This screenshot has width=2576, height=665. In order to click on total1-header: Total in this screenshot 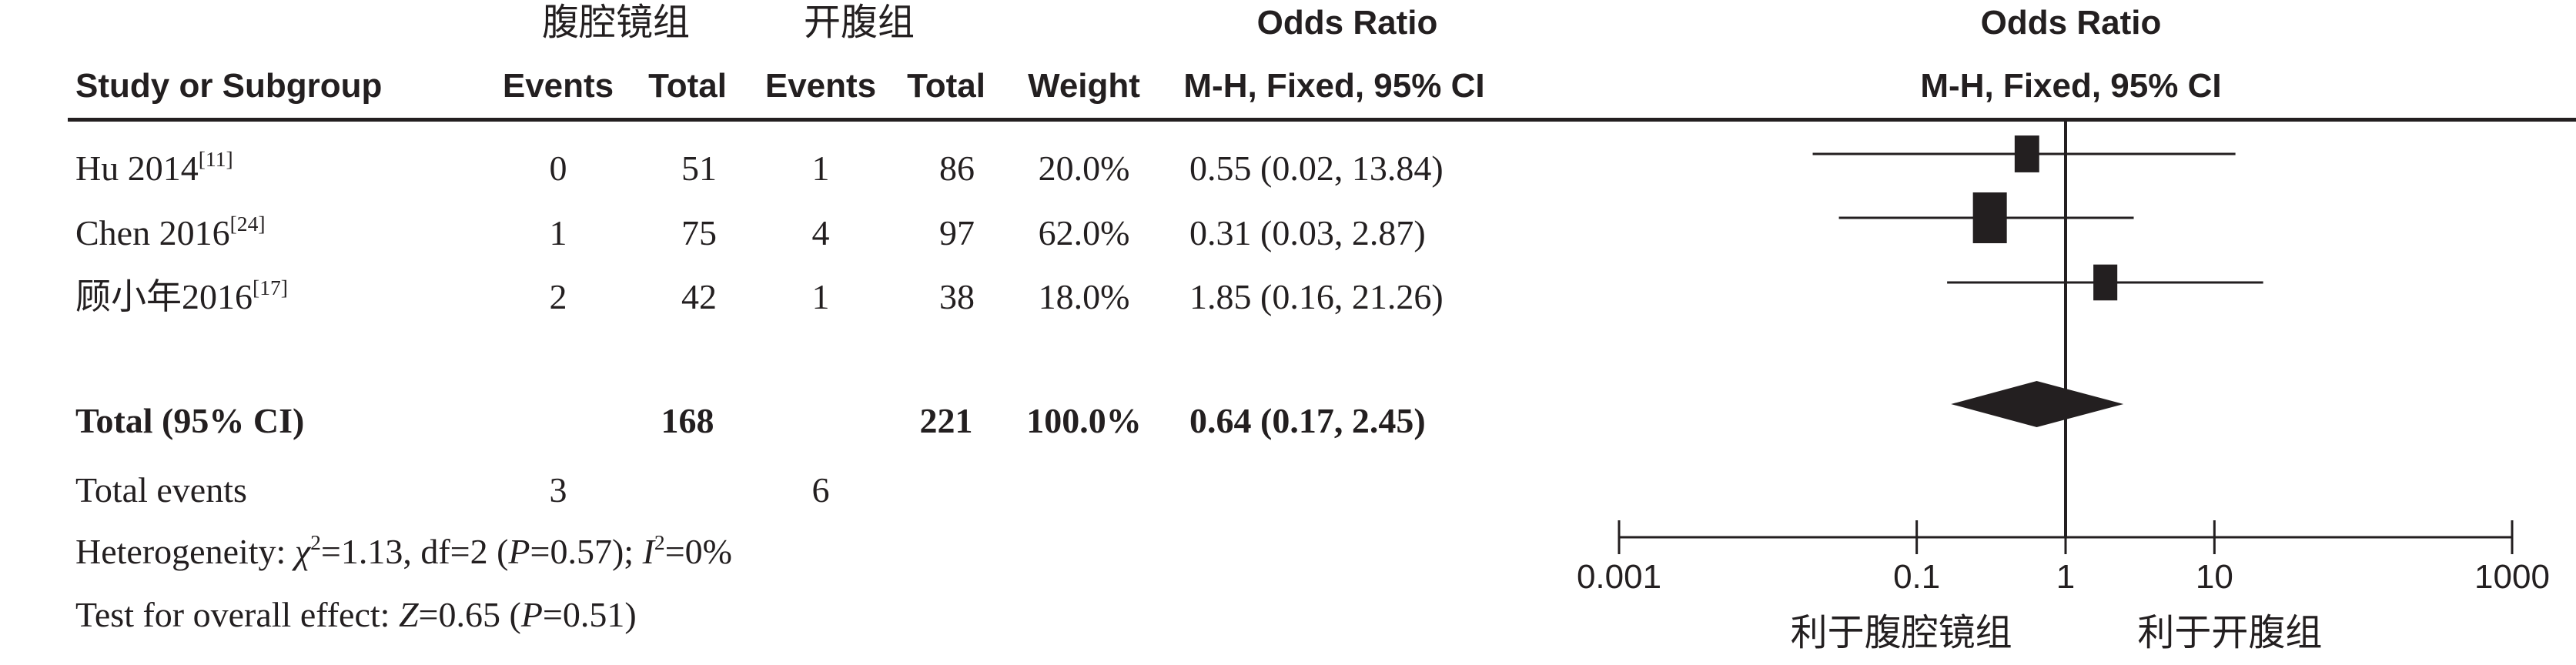, I will do `click(687, 86)`.